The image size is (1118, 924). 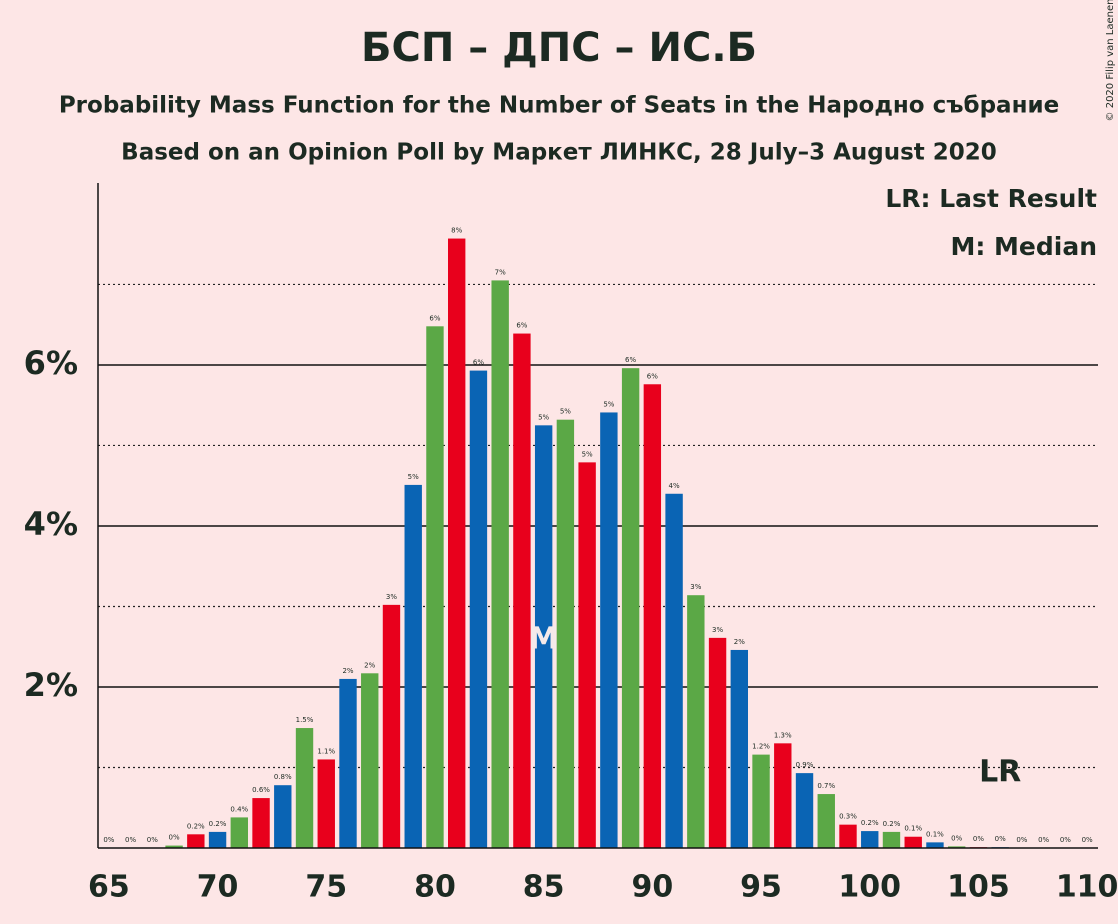 I want to click on y-tick-label: 6%, so click(x=51, y=363).